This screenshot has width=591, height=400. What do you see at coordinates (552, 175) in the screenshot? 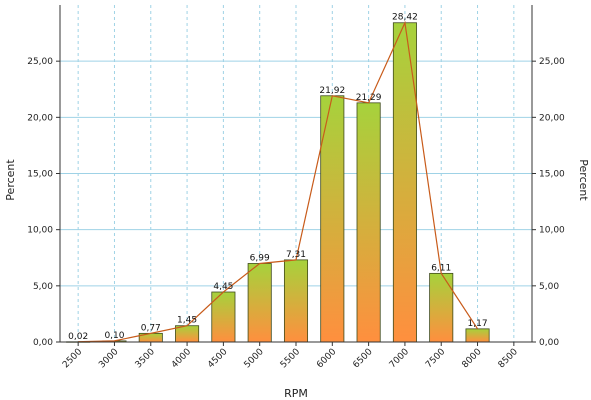
I see `y-tick-label-right: 15,00` at bounding box center [552, 175].